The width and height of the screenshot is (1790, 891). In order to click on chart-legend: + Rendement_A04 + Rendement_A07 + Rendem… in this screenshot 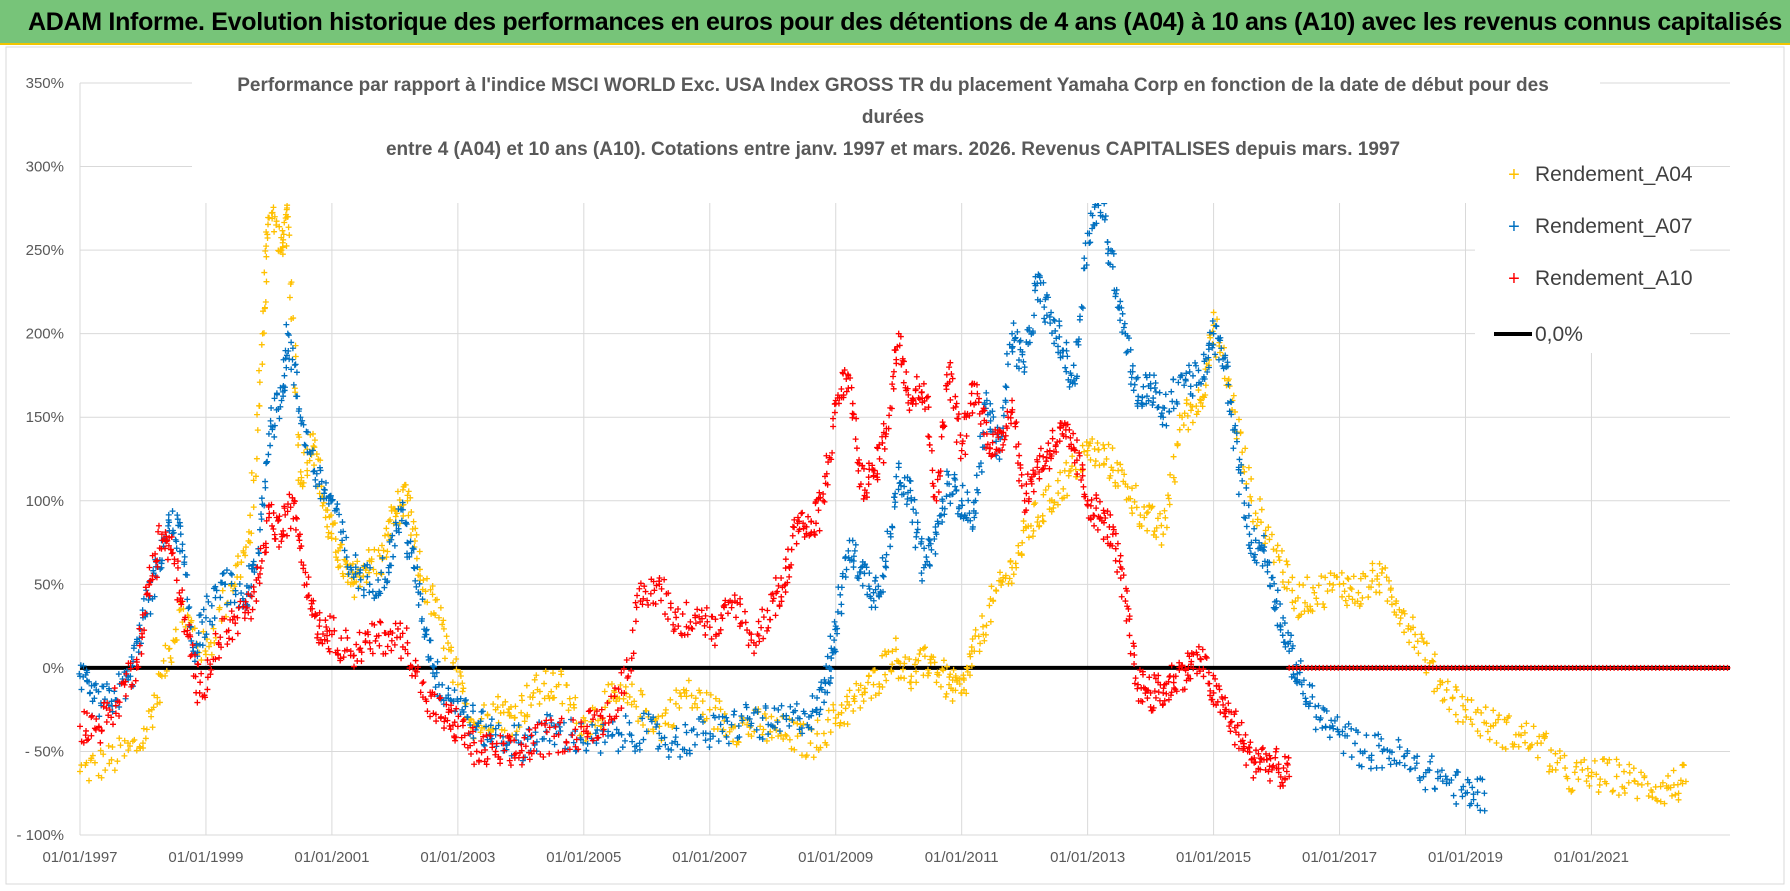, I will do `click(1584, 248)`.